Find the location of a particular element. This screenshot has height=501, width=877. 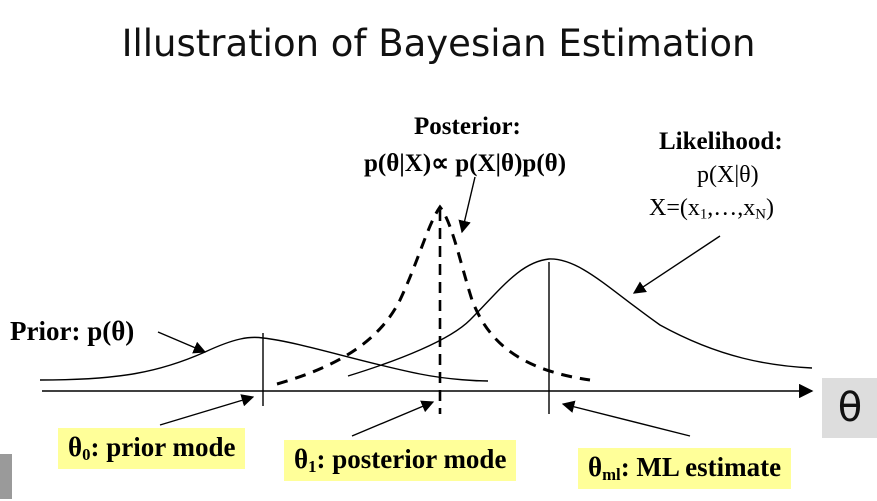

likelihood-data-definition: X=(x1,…,xN) is located at coordinates (712, 209).